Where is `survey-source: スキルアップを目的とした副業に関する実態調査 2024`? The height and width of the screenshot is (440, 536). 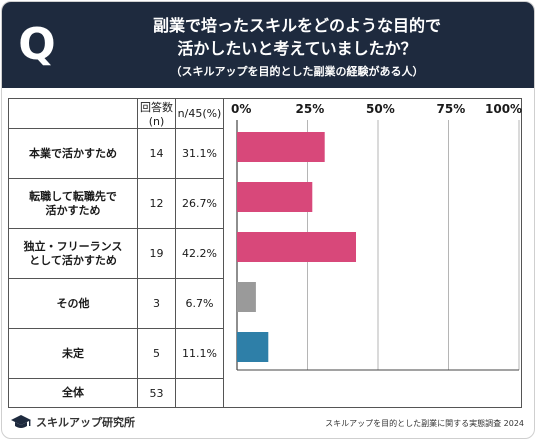 survey-source: スキルアップを目的とした副業に関する実態調査 2024 is located at coordinates (424, 423).